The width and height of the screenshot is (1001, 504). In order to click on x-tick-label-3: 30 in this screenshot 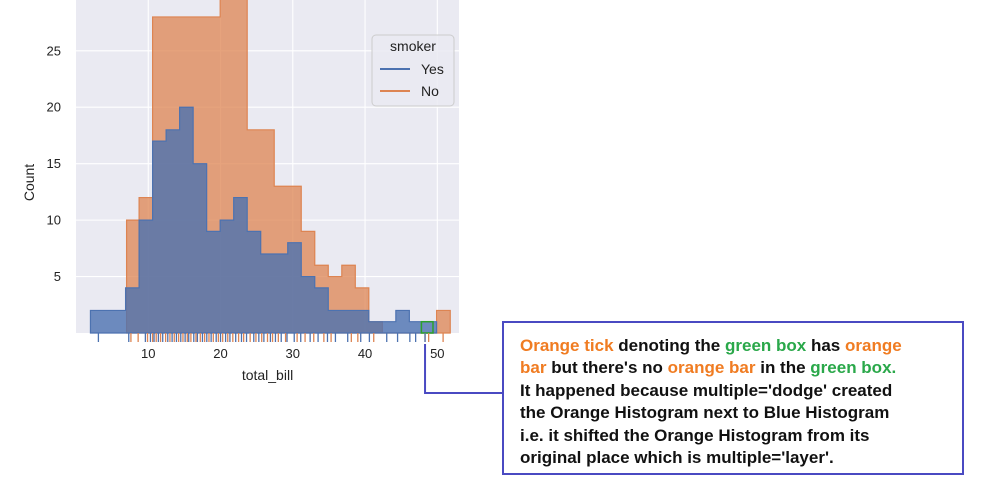, I will do `click(293, 353)`.